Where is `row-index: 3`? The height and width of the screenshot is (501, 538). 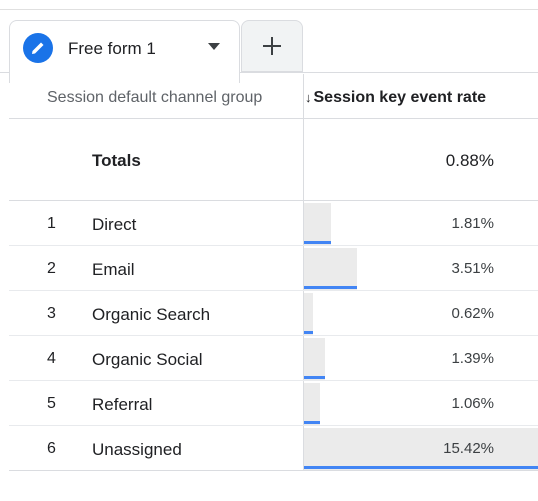
row-index: 3 is located at coordinates (51, 313).